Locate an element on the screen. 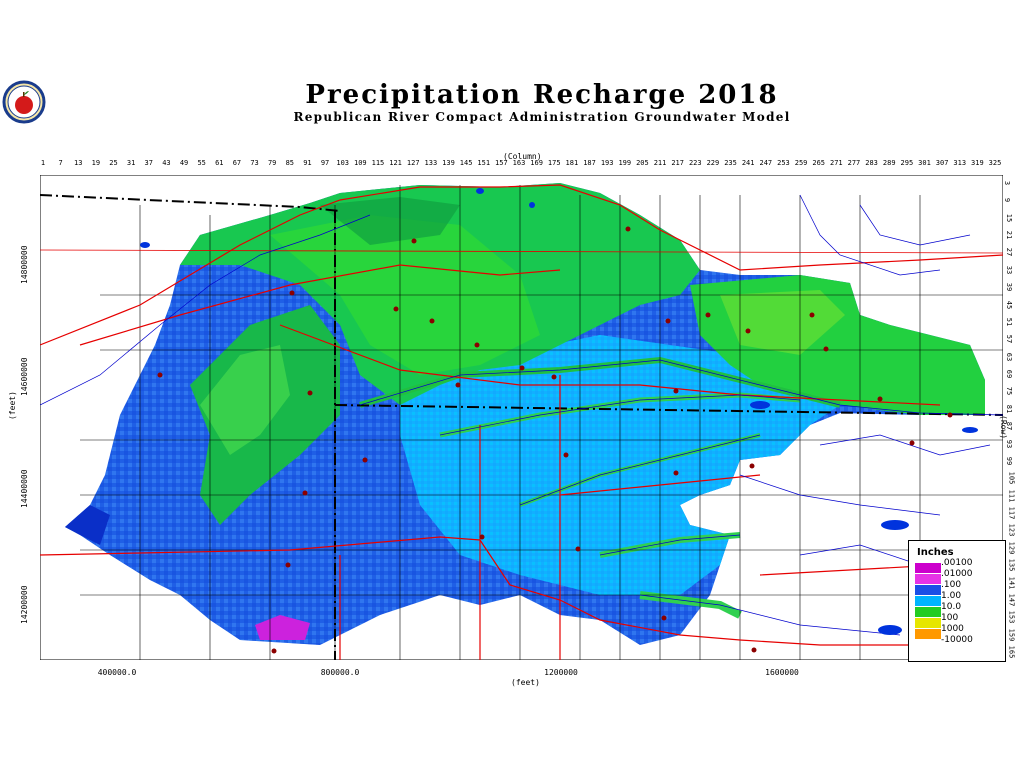 This screenshot has width=1024, height=768. column-tick-label: 229 is located at coordinates (713, 163).